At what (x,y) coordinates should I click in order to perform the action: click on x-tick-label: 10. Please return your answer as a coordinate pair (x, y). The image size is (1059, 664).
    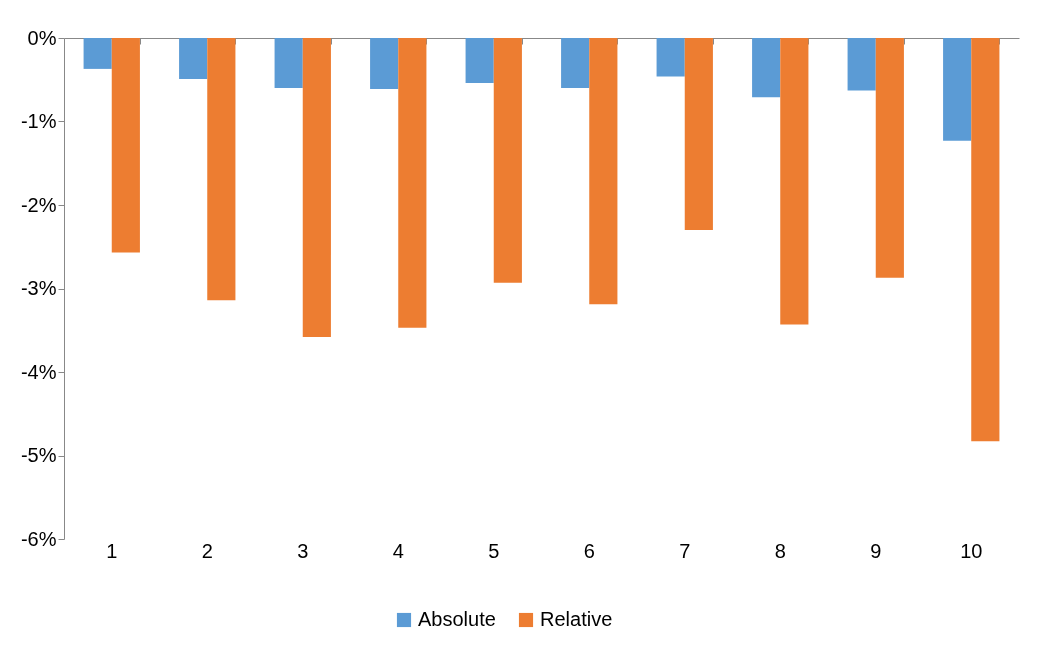
    Looking at the image, I should click on (971, 550).